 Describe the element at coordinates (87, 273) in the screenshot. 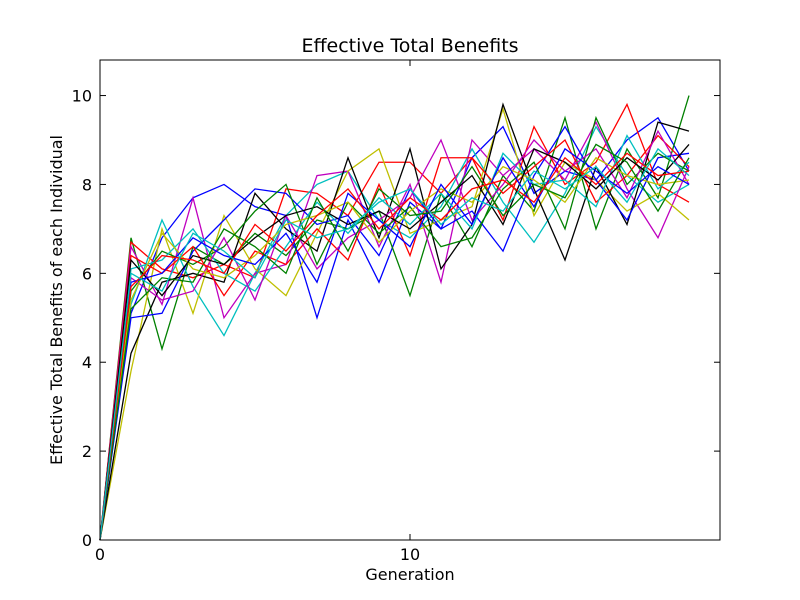

I see `y-tick-label: 6` at that location.